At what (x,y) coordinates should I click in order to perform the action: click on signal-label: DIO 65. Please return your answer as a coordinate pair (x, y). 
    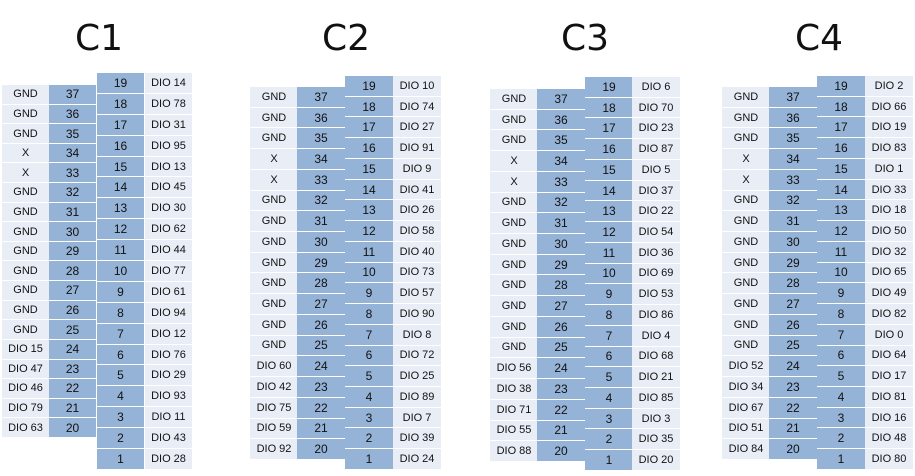
    Looking at the image, I should click on (889, 273).